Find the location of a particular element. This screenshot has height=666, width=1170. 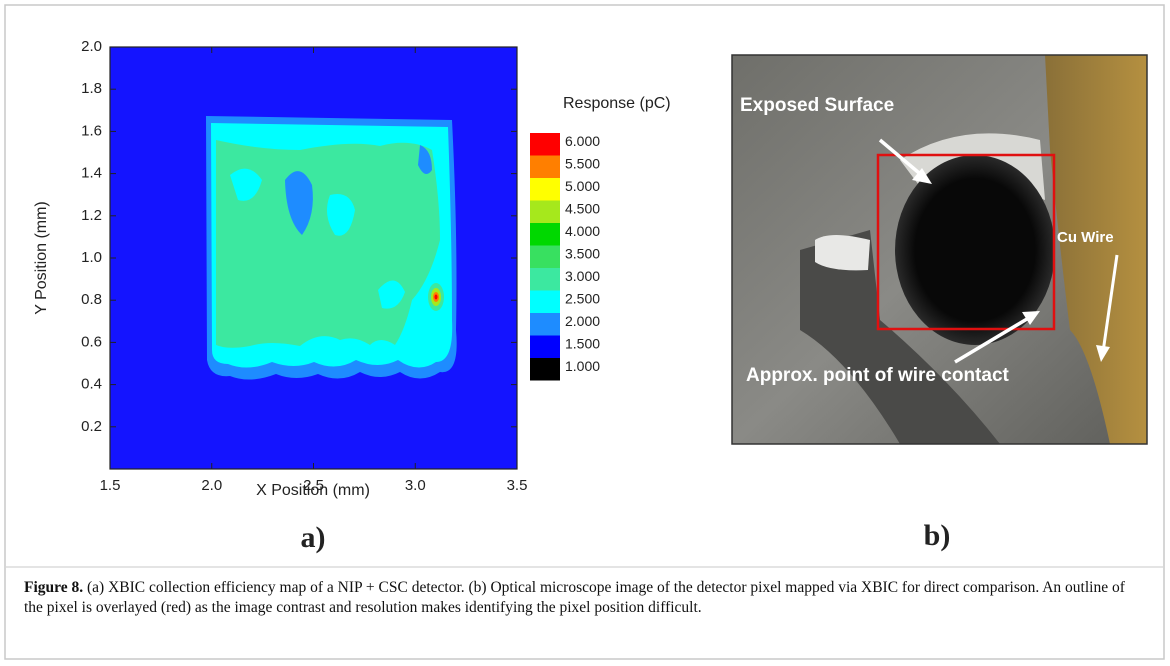

colorbar-tick-label: 1.000 is located at coordinates (582, 366).